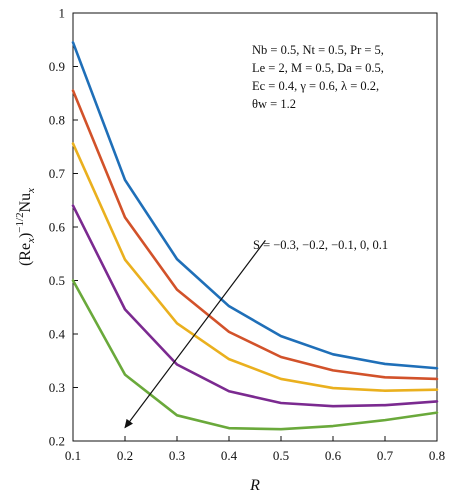 This screenshot has width=449, height=500. Describe the element at coordinates (57, 280) in the screenshot. I see `y-tick-label: 0.5` at that location.